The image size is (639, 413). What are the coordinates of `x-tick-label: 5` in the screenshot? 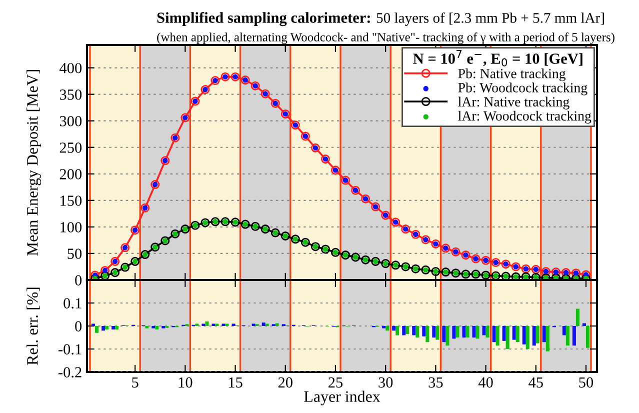 It's located at (135, 382).